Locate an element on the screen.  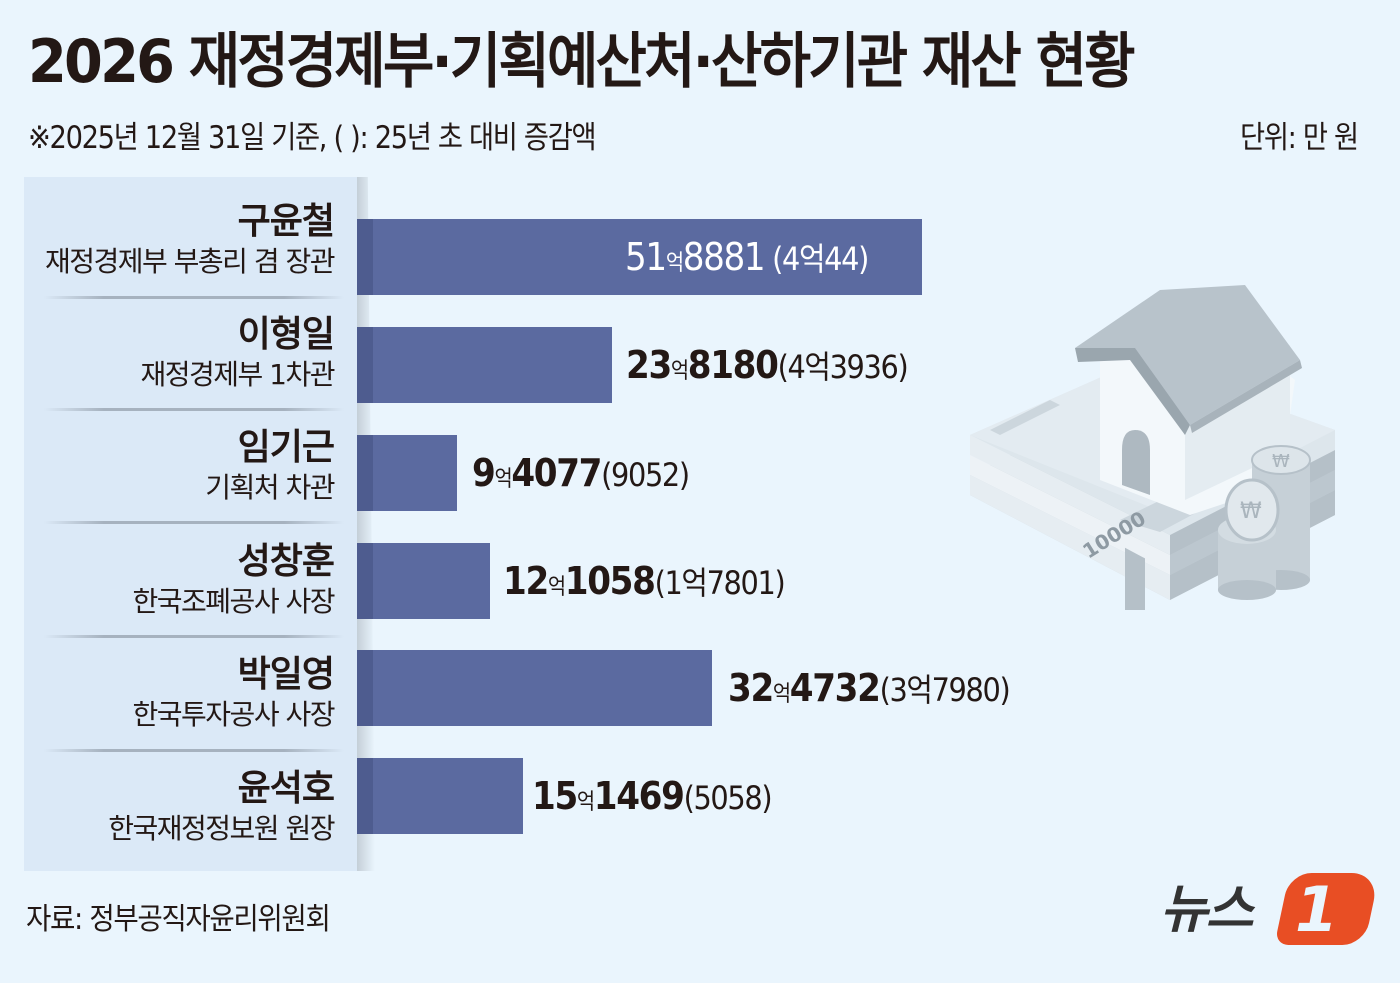
row-label: 성창훈 한국조폐공사 사장 is located at coordinates (180, 580).